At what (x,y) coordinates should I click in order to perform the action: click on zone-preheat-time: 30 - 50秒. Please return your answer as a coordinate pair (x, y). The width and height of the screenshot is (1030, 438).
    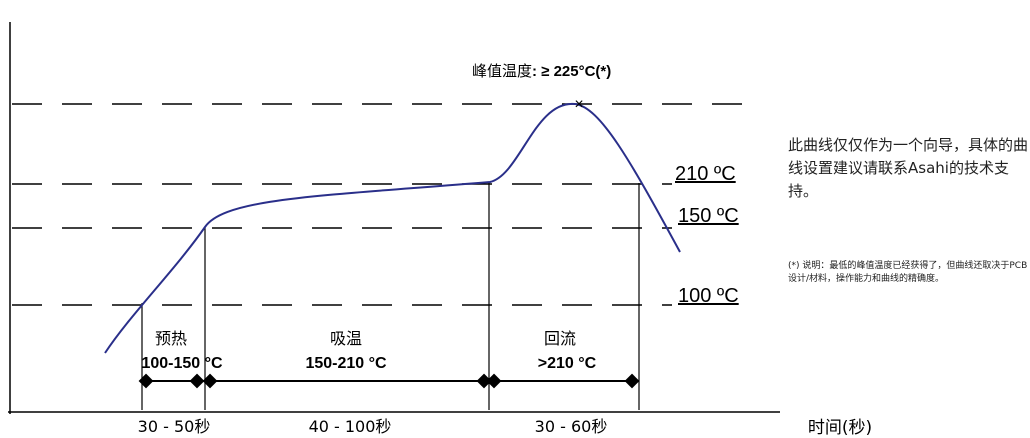
    Looking at the image, I should click on (174, 426).